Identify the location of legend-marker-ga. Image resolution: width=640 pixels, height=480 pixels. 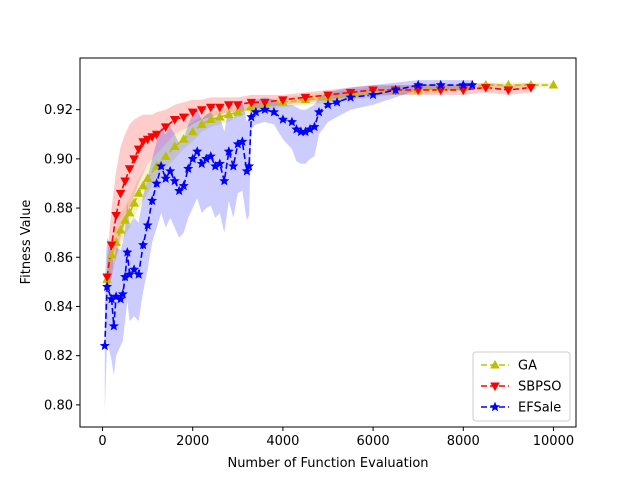
(495, 364).